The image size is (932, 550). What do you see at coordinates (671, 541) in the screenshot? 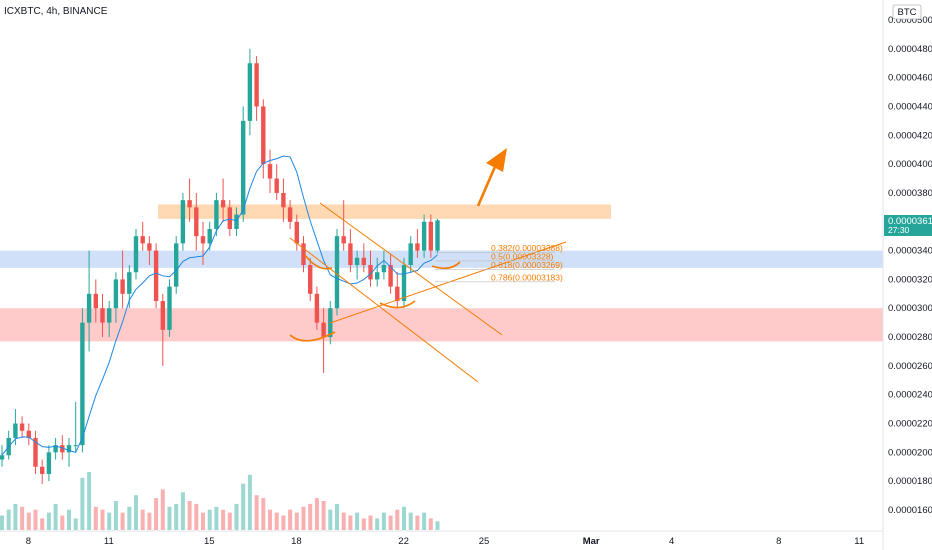
I see `x-tick-label: 4` at bounding box center [671, 541].